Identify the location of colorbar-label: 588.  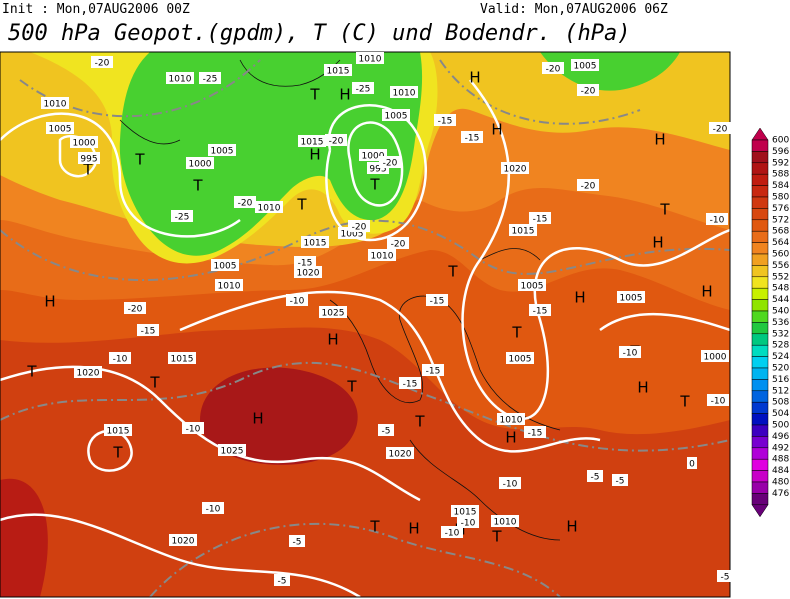
(780, 175).